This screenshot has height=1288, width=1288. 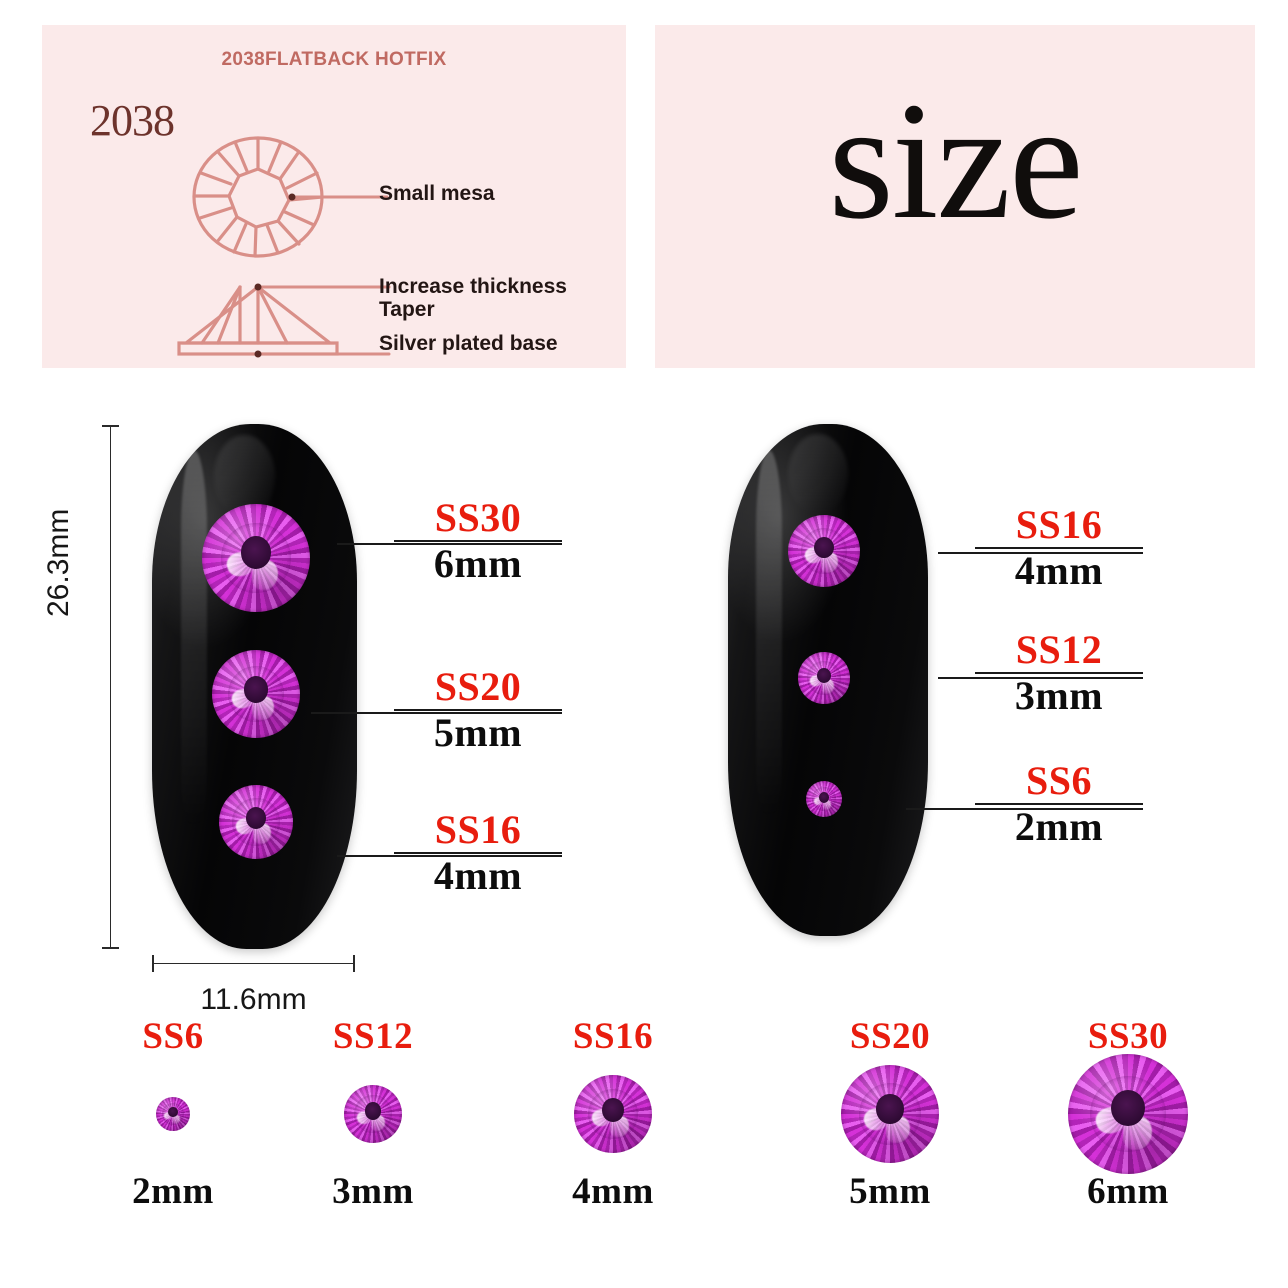 I want to click on product-code-2038: 2038, so click(x=132, y=120).